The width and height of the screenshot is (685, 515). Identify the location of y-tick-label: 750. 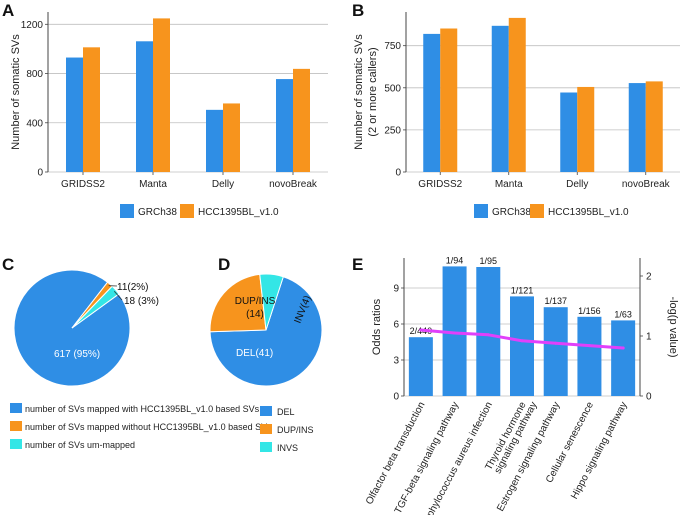
(392, 46).